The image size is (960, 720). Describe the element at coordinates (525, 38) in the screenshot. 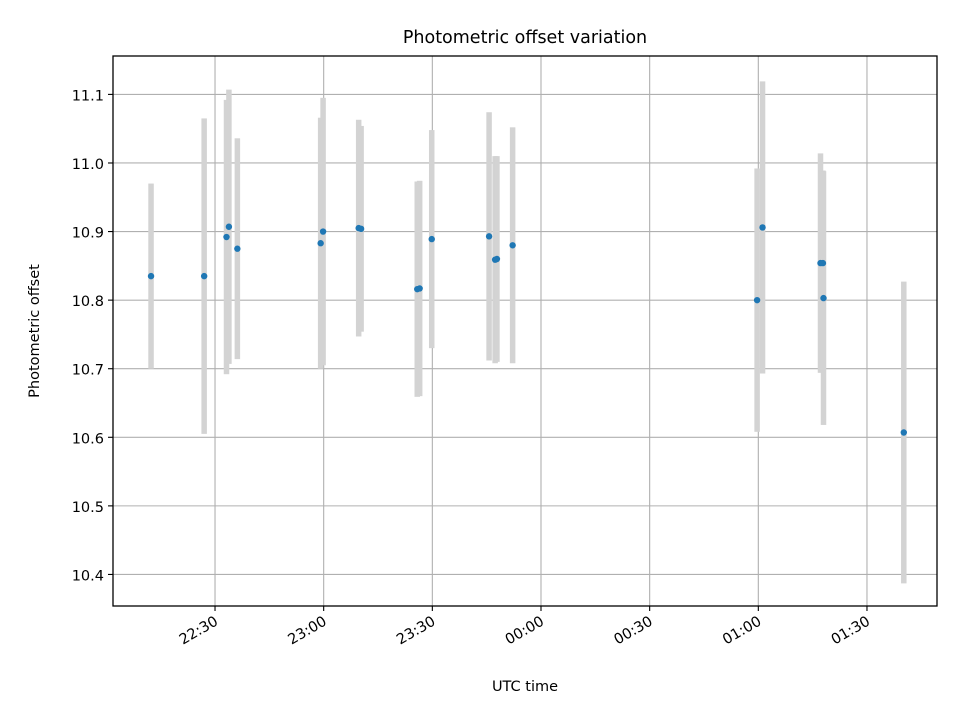

I see `chart-title: Photometric offset variation` at that location.